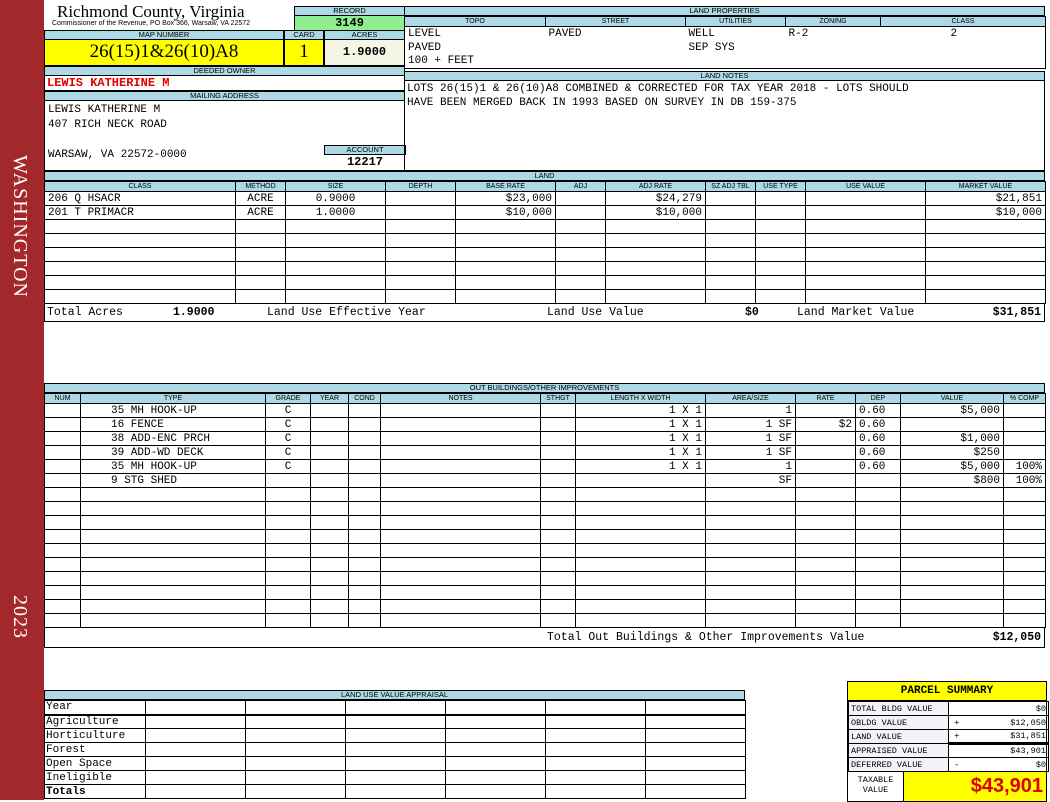 This screenshot has height=802, width=1050. Describe the element at coordinates (364, 53) in the screenshot. I see `acres-value: 1.9000` at that location.